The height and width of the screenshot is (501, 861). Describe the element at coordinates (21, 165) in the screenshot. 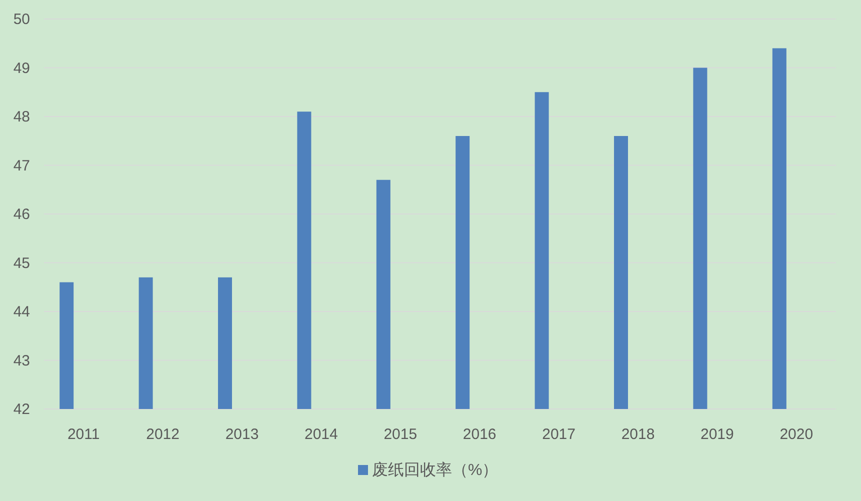

I see `y-tick-label: 47` at that location.